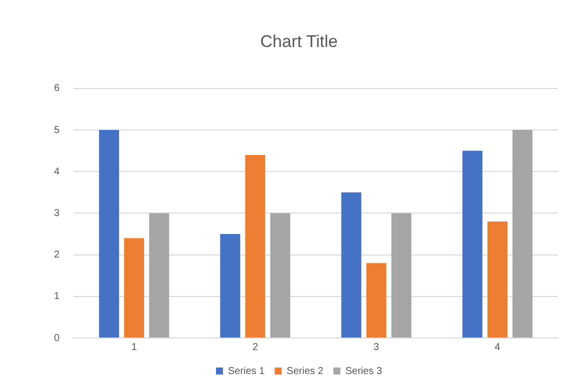 Image resolution: width=588 pixels, height=392 pixels. Describe the element at coordinates (377, 347) in the screenshot. I see `x-tick-label: 3` at that location.